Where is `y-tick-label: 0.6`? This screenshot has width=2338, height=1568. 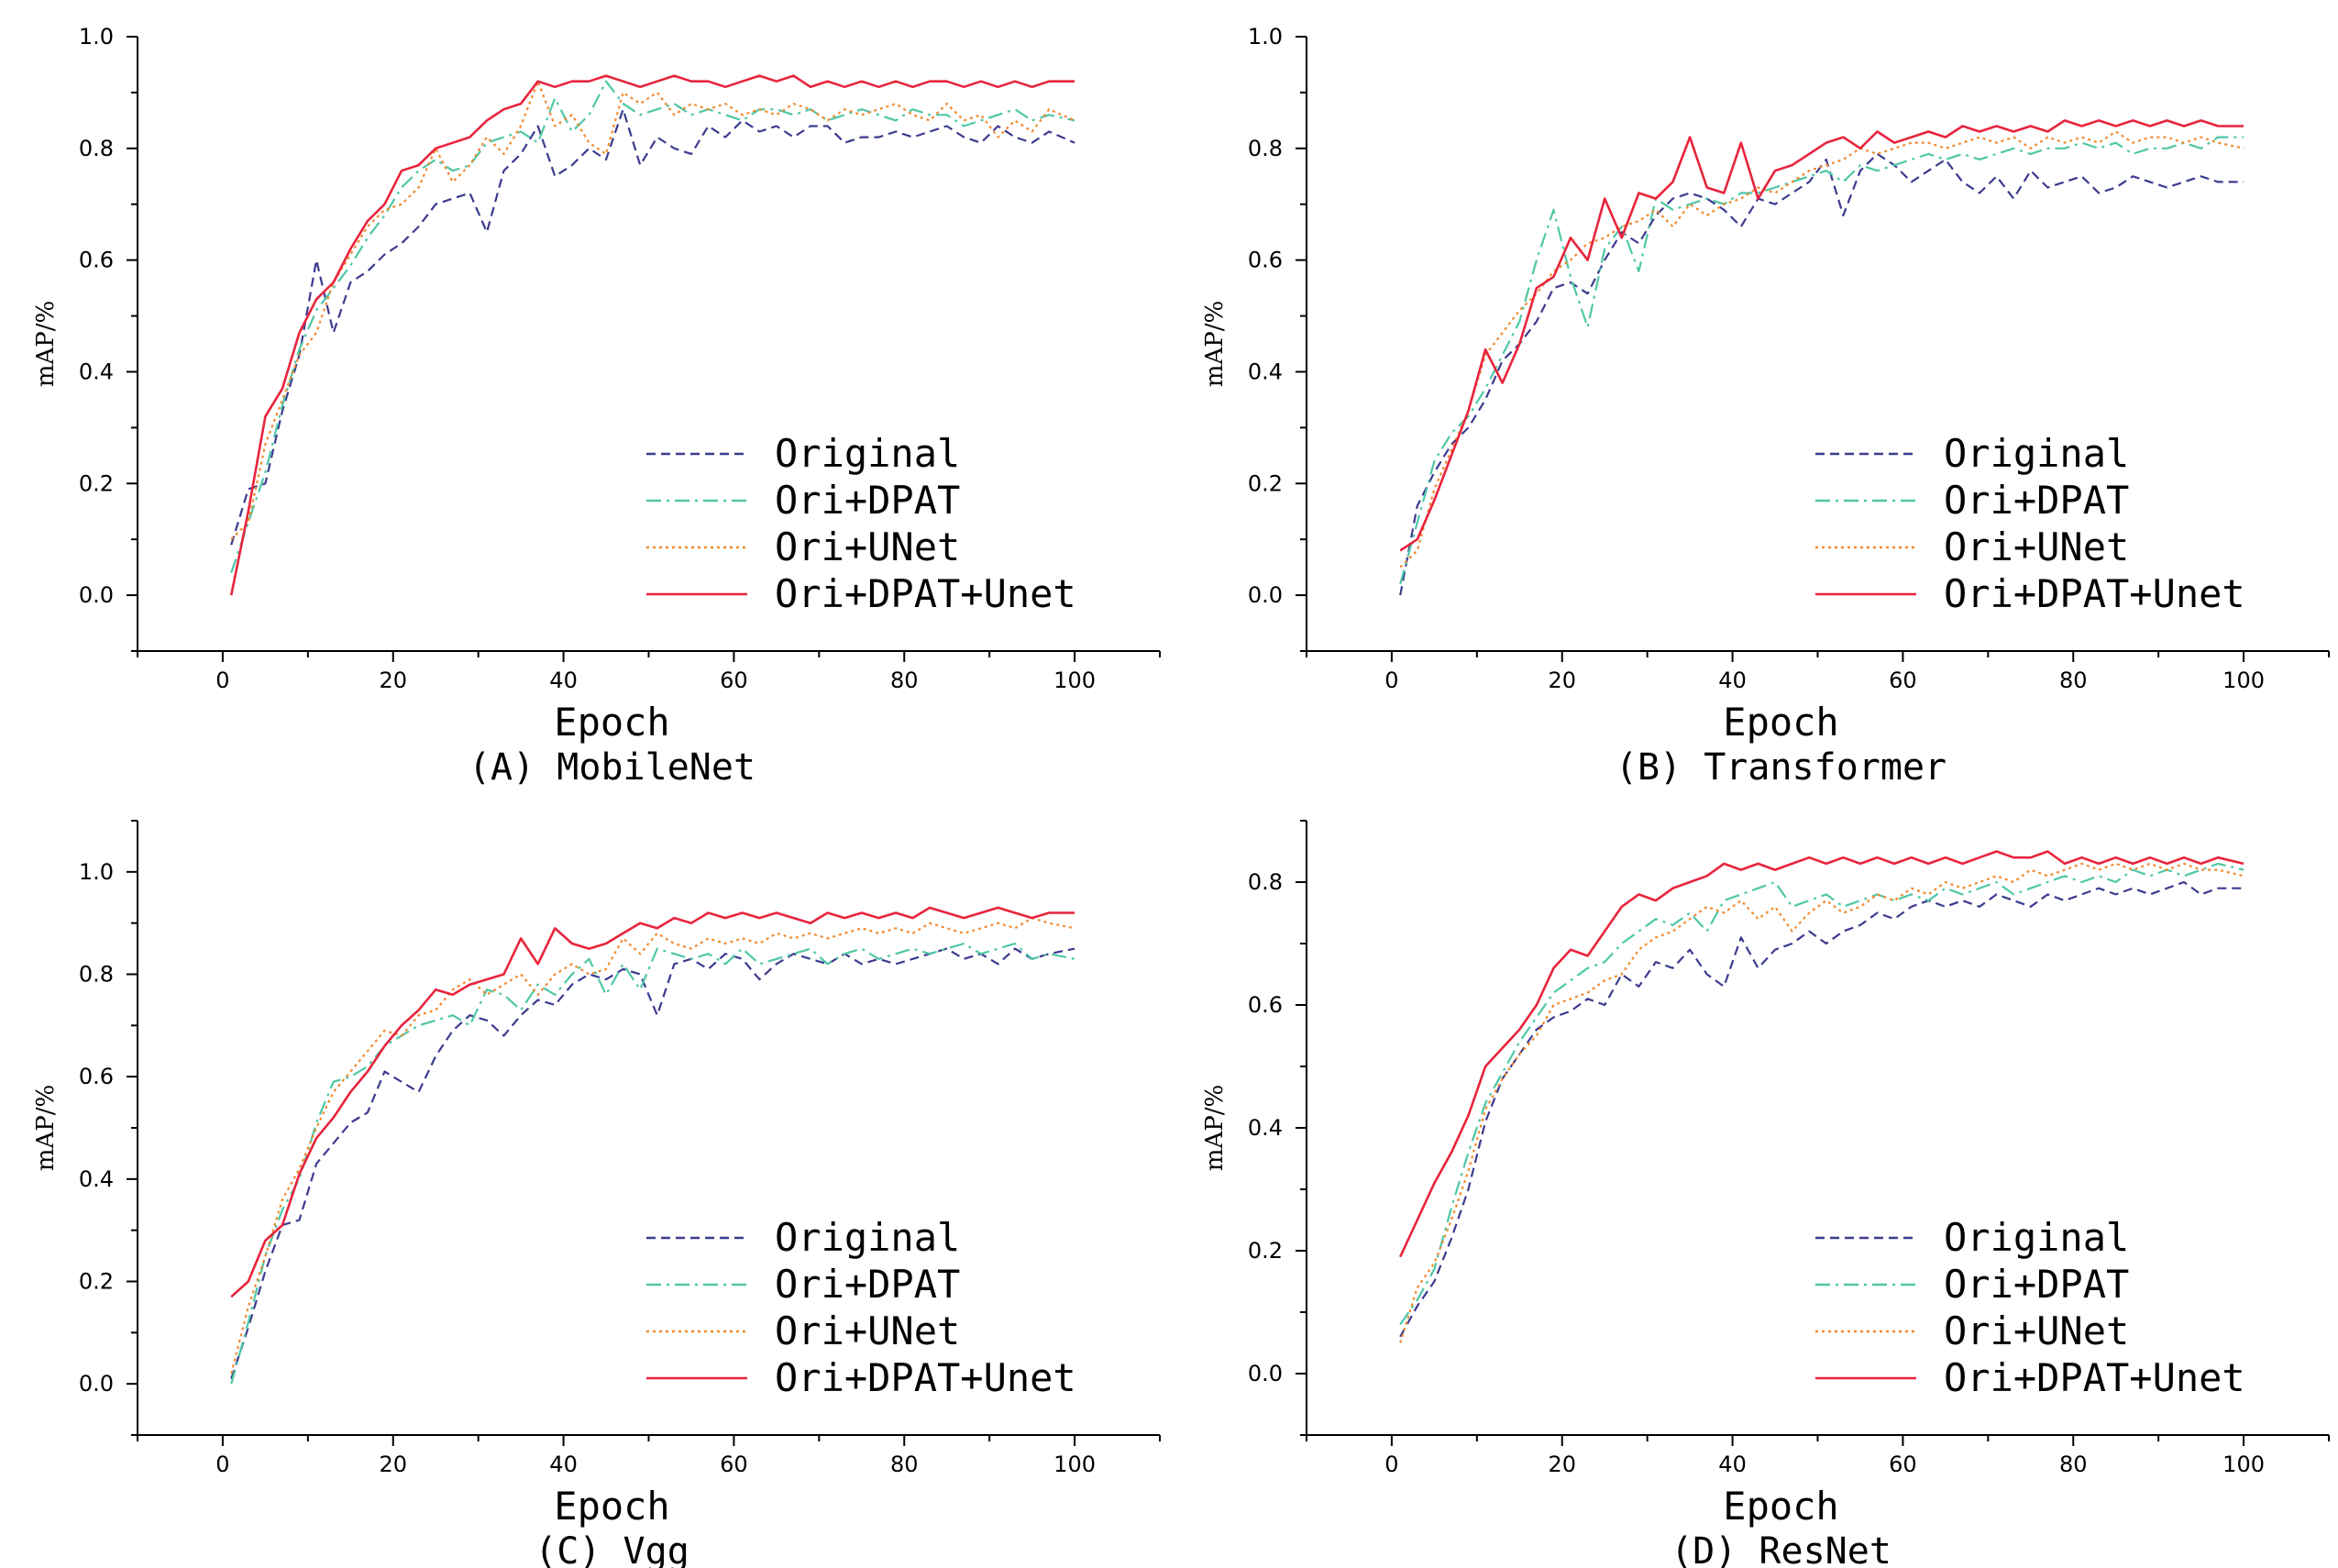 y-tick-label: 0.6 is located at coordinates (1265, 261).